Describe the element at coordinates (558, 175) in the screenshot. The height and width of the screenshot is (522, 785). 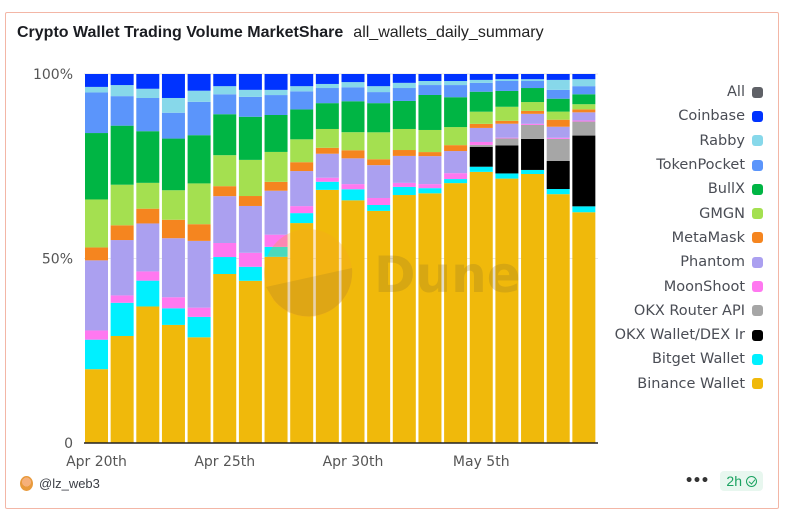
I see `bar-segment-okx-wallet-dex-ir` at that location.